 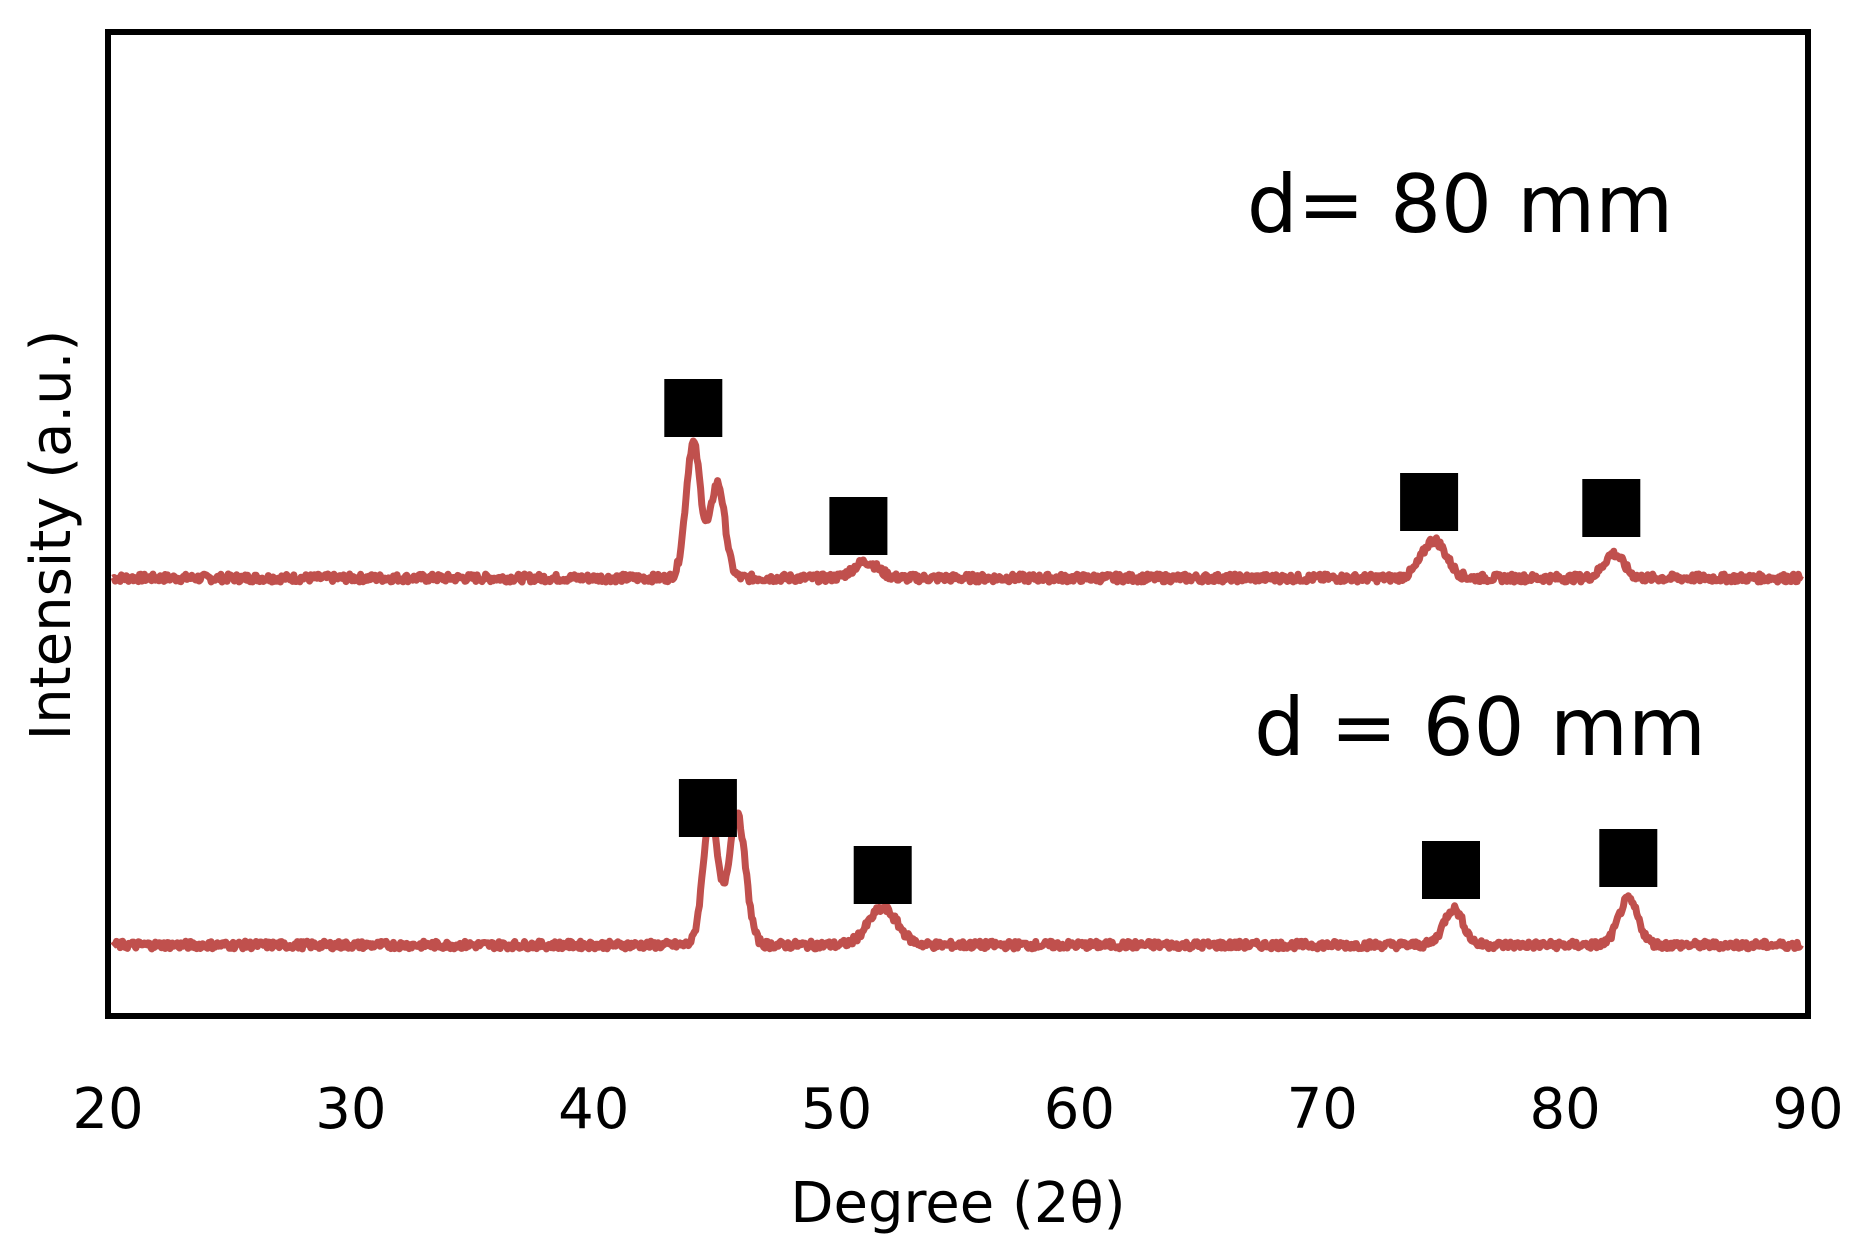 I want to click on x-tick-label: 90, so click(x=1807, y=1109).